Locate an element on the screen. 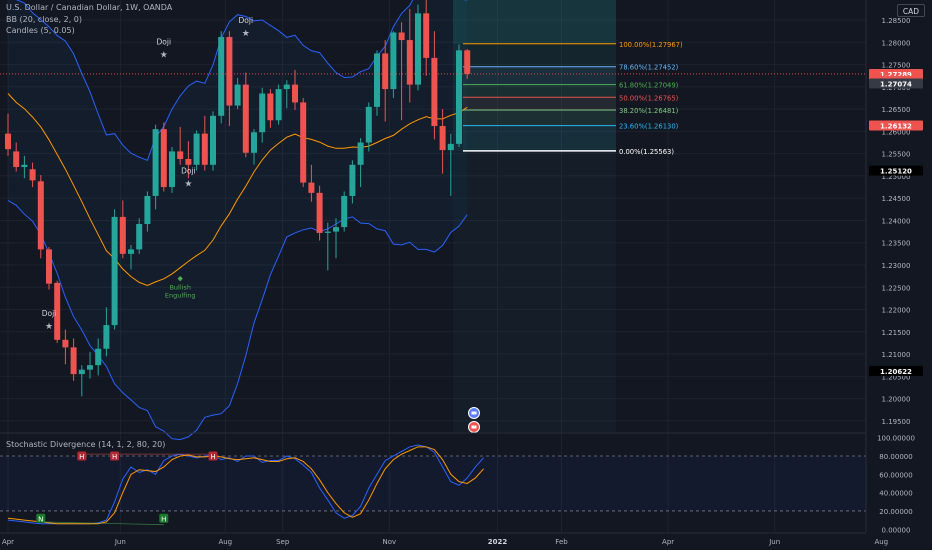 This screenshot has height=550, width=932. price-label: 1.26132 is located at coordinates (896, 127).